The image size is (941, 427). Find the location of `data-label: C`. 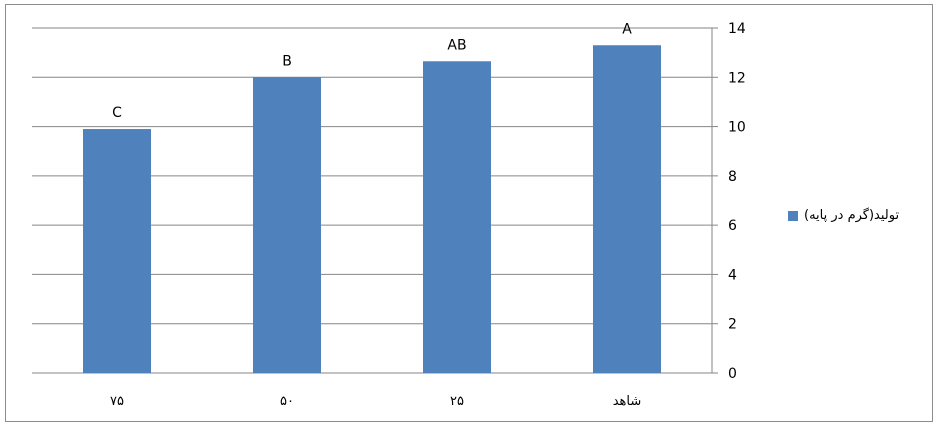

data-label: C is located at coordinates (117, 113).